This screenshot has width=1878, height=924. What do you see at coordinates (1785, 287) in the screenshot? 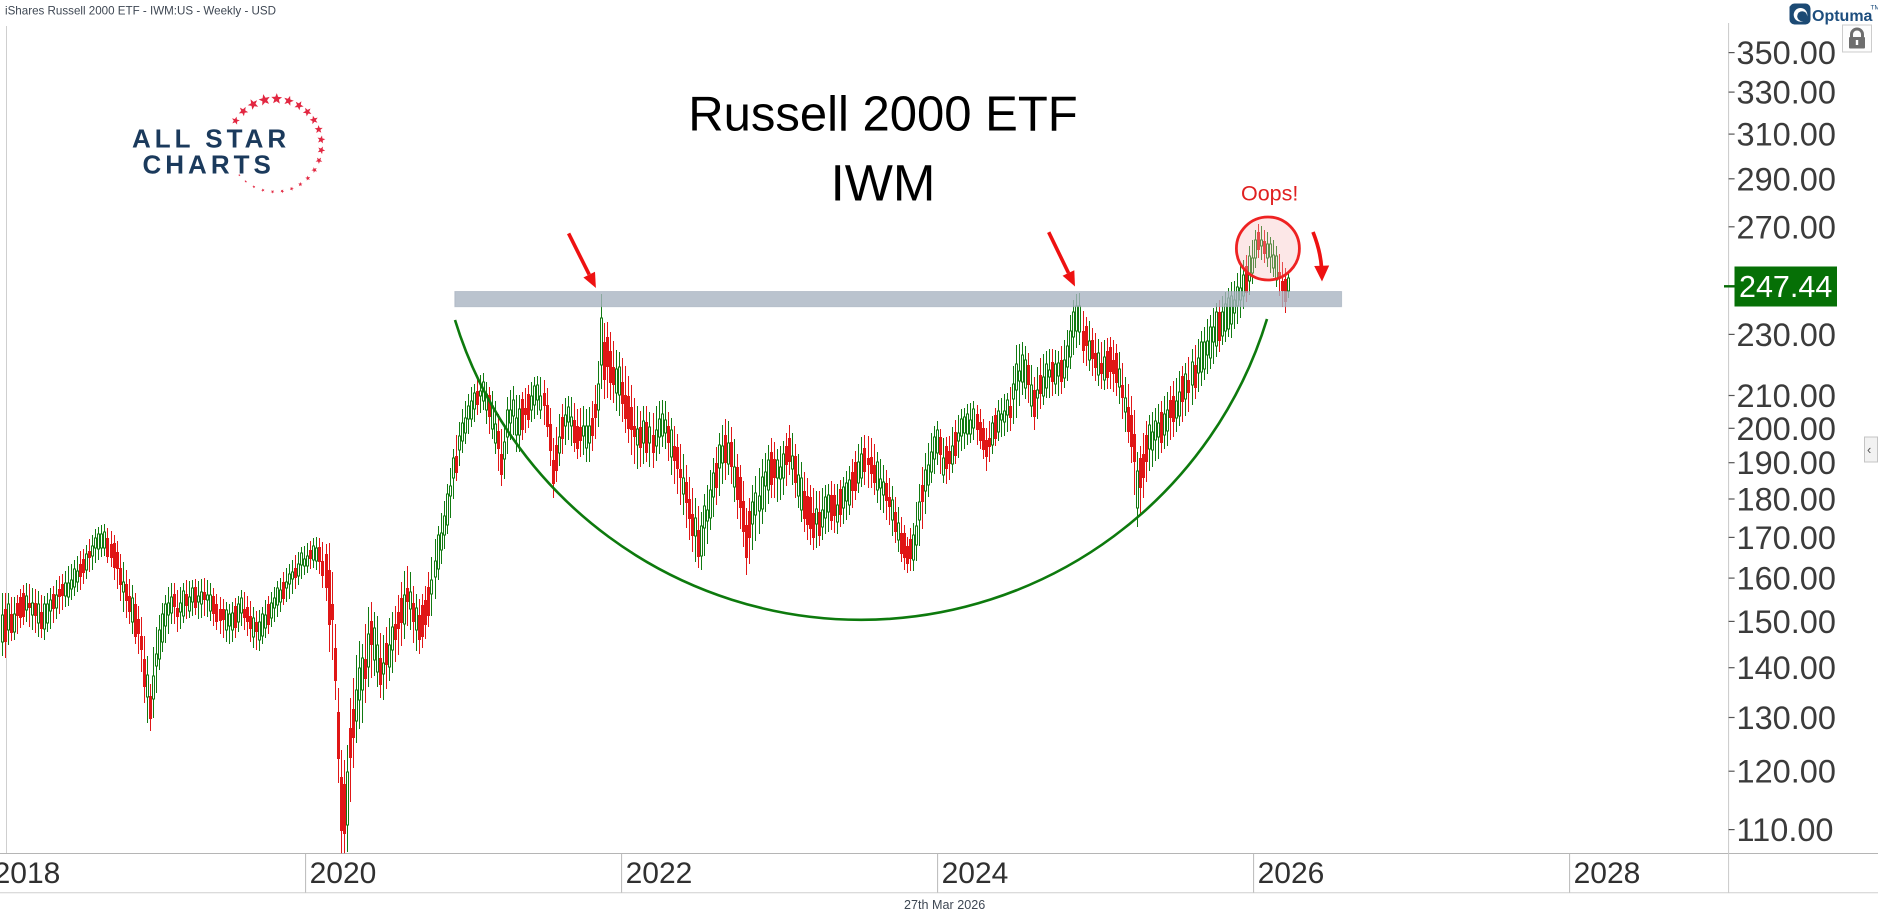
I see `svg-text: 247.44` at bounding box center [1785, 287].